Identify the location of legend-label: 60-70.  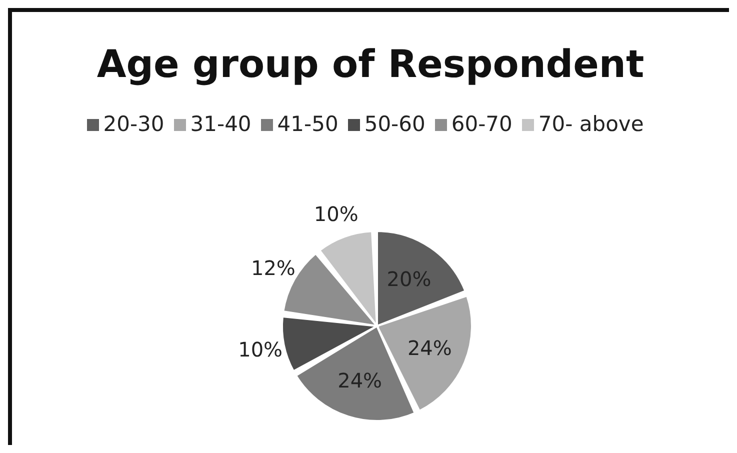
(481, 124).